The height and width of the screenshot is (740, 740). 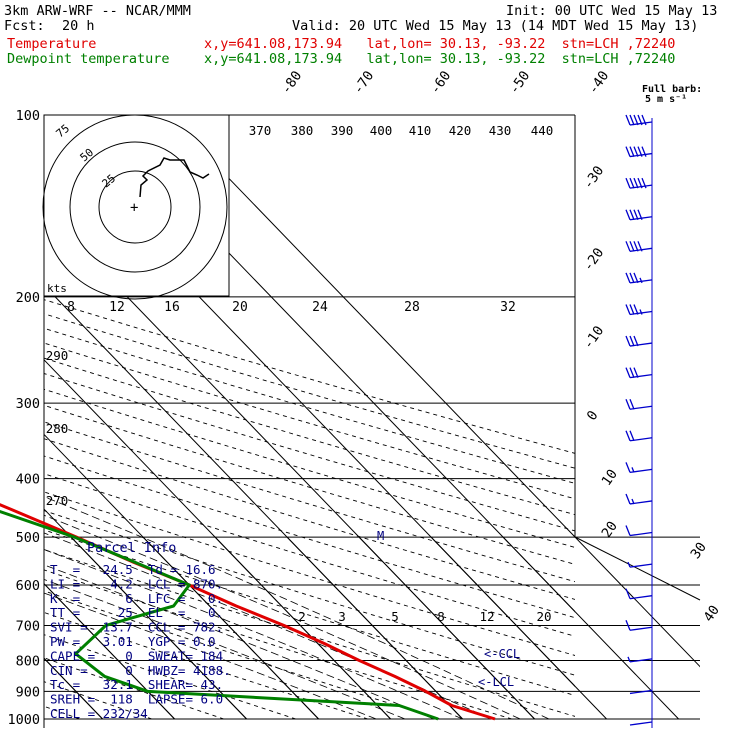 I want to click on forecast-value: 20 h, so click(x=78, y=26).